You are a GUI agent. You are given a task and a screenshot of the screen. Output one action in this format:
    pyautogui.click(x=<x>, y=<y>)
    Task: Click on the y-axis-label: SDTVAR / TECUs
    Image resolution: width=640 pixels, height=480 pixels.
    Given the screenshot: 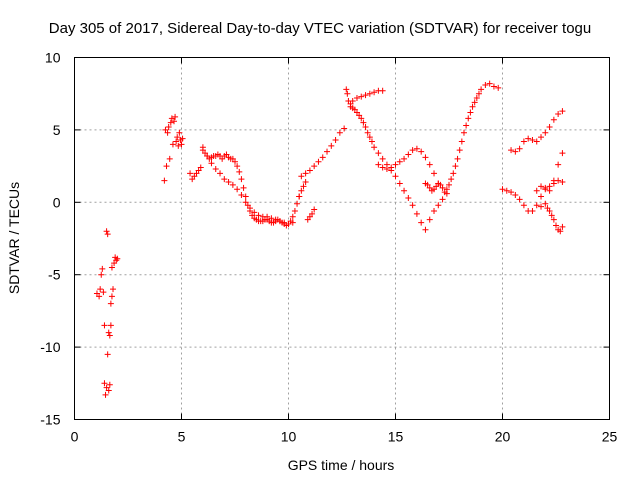 What is the action you would take?
    pyautogui.click(x=14, y=238)
    